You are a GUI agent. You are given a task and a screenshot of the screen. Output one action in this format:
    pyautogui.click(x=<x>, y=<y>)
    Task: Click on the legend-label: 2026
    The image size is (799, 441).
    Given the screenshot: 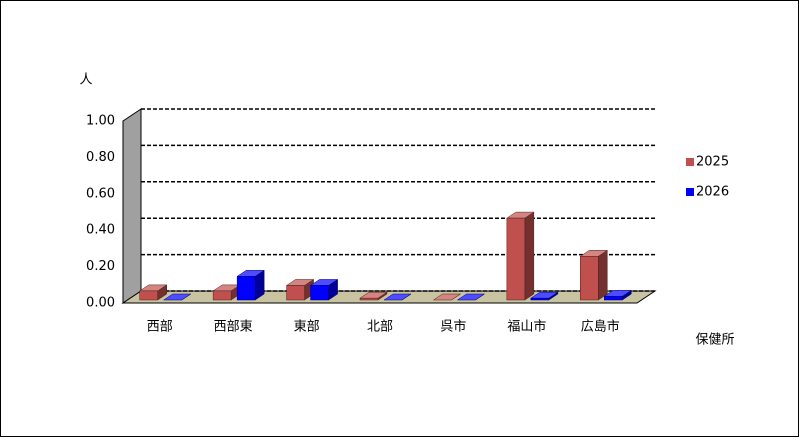 What is the action you would take?
    pyautogui.click(x=712, y=192)
    